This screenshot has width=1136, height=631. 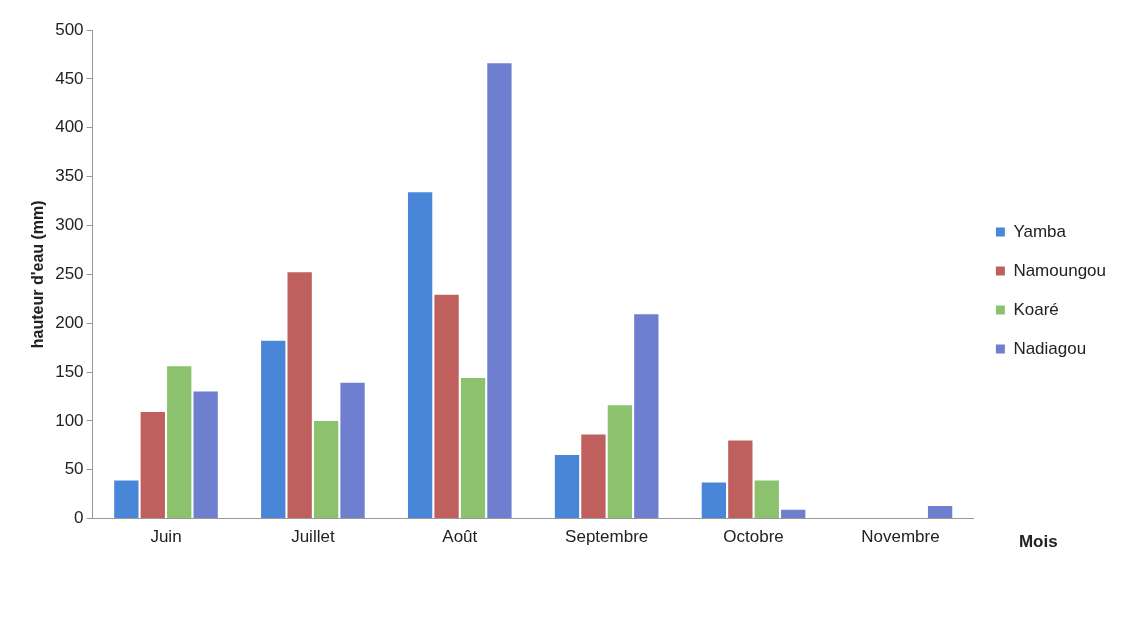 I want to click on y-tick-label: 200, so click(x=69, y=322).